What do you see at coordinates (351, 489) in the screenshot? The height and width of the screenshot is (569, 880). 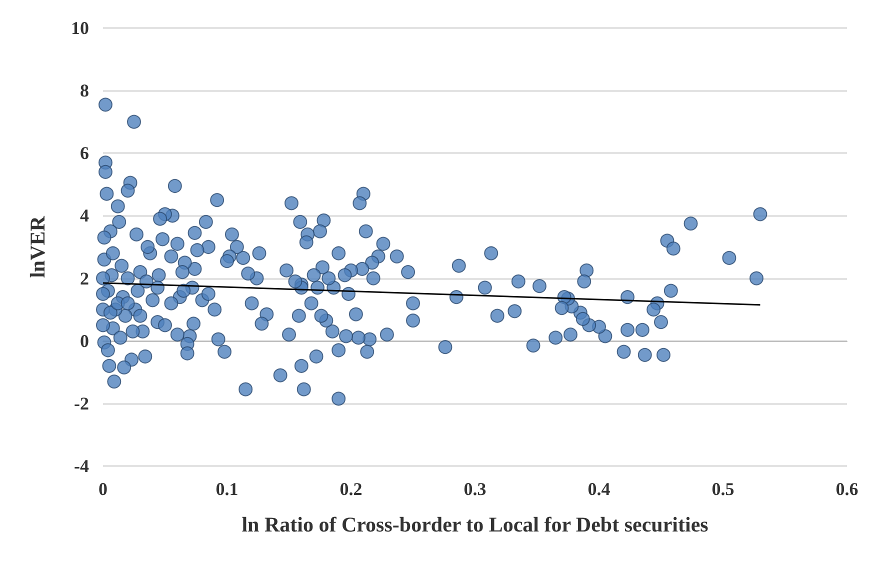 I see `x-tick-label: 0.2` at bounding box center [351, 489].